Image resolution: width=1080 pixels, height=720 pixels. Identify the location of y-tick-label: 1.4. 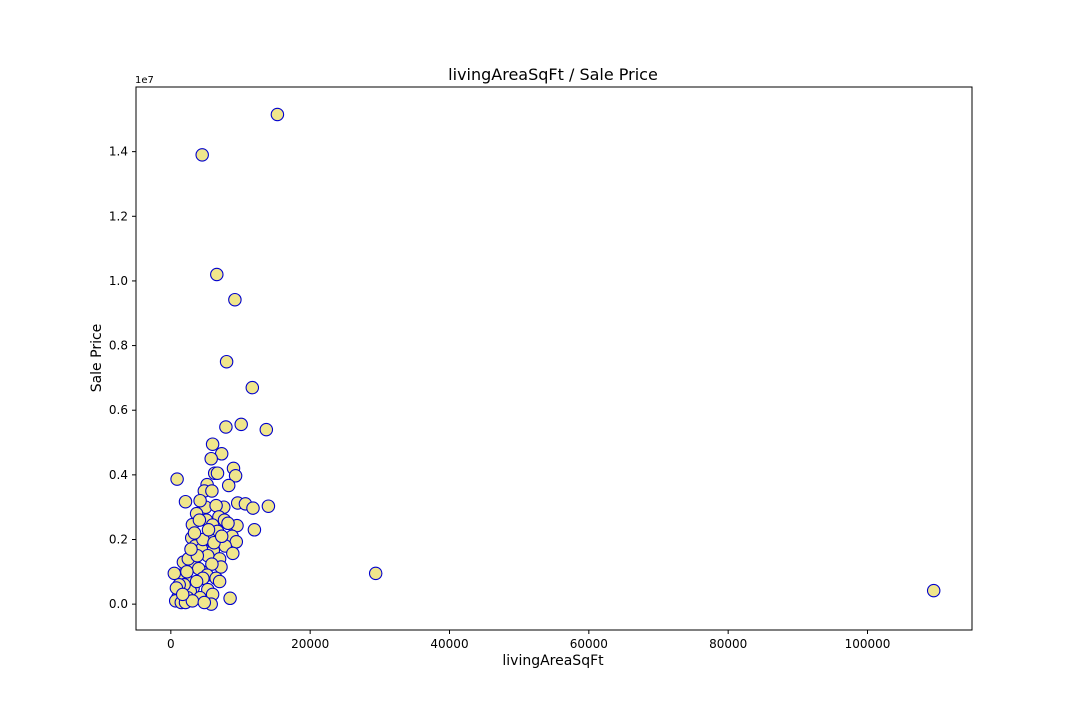
(118, 152).